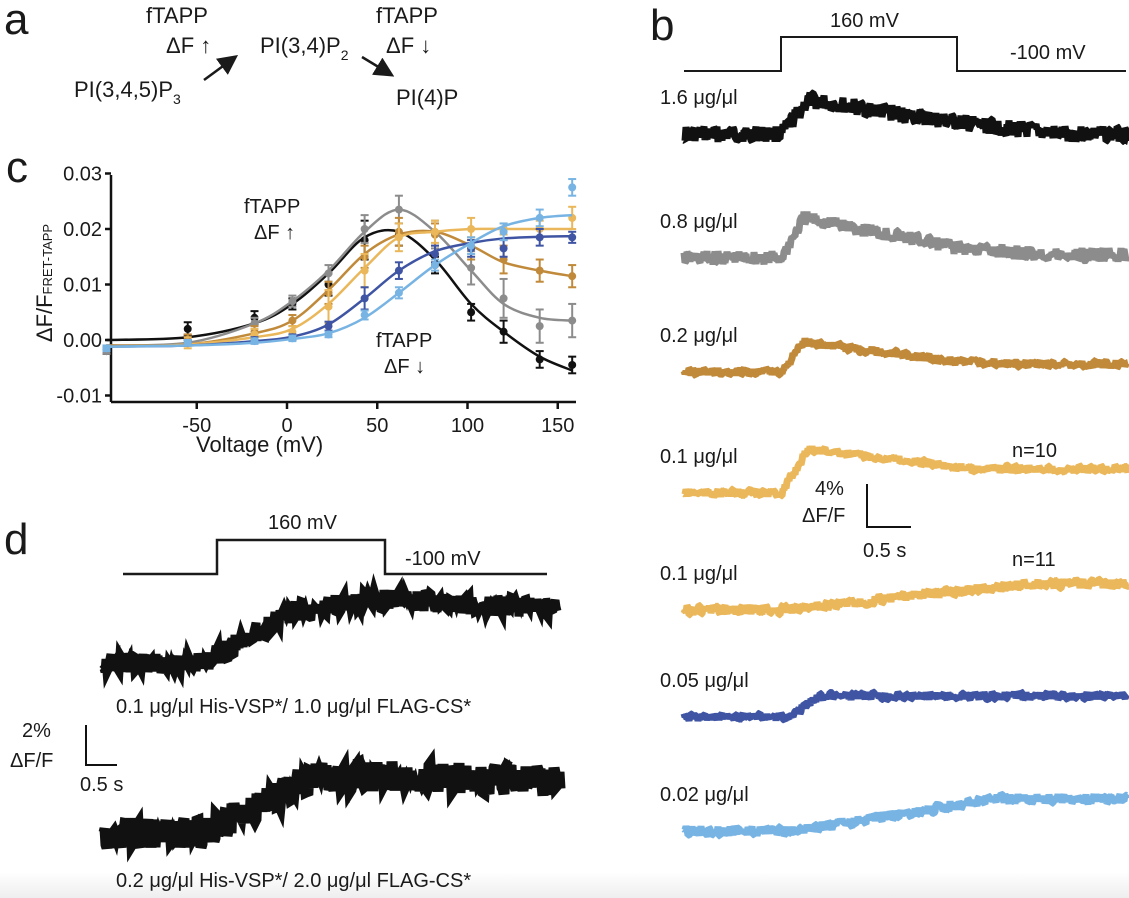 The height and width of the screenshot is (898, 1129). Describe the element at coordinates (427, 97) in the screenshot. I see `product-label: PI(4)P` at that location.